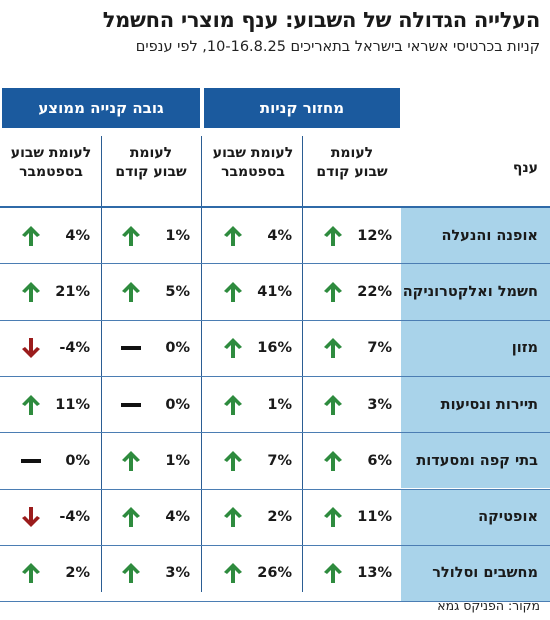 Image resolution: width=550 pixels, height=620 pixels. Describe the element at coordinates (475, 348) in the screenshot. I see `branch-label: מזון` at that location.